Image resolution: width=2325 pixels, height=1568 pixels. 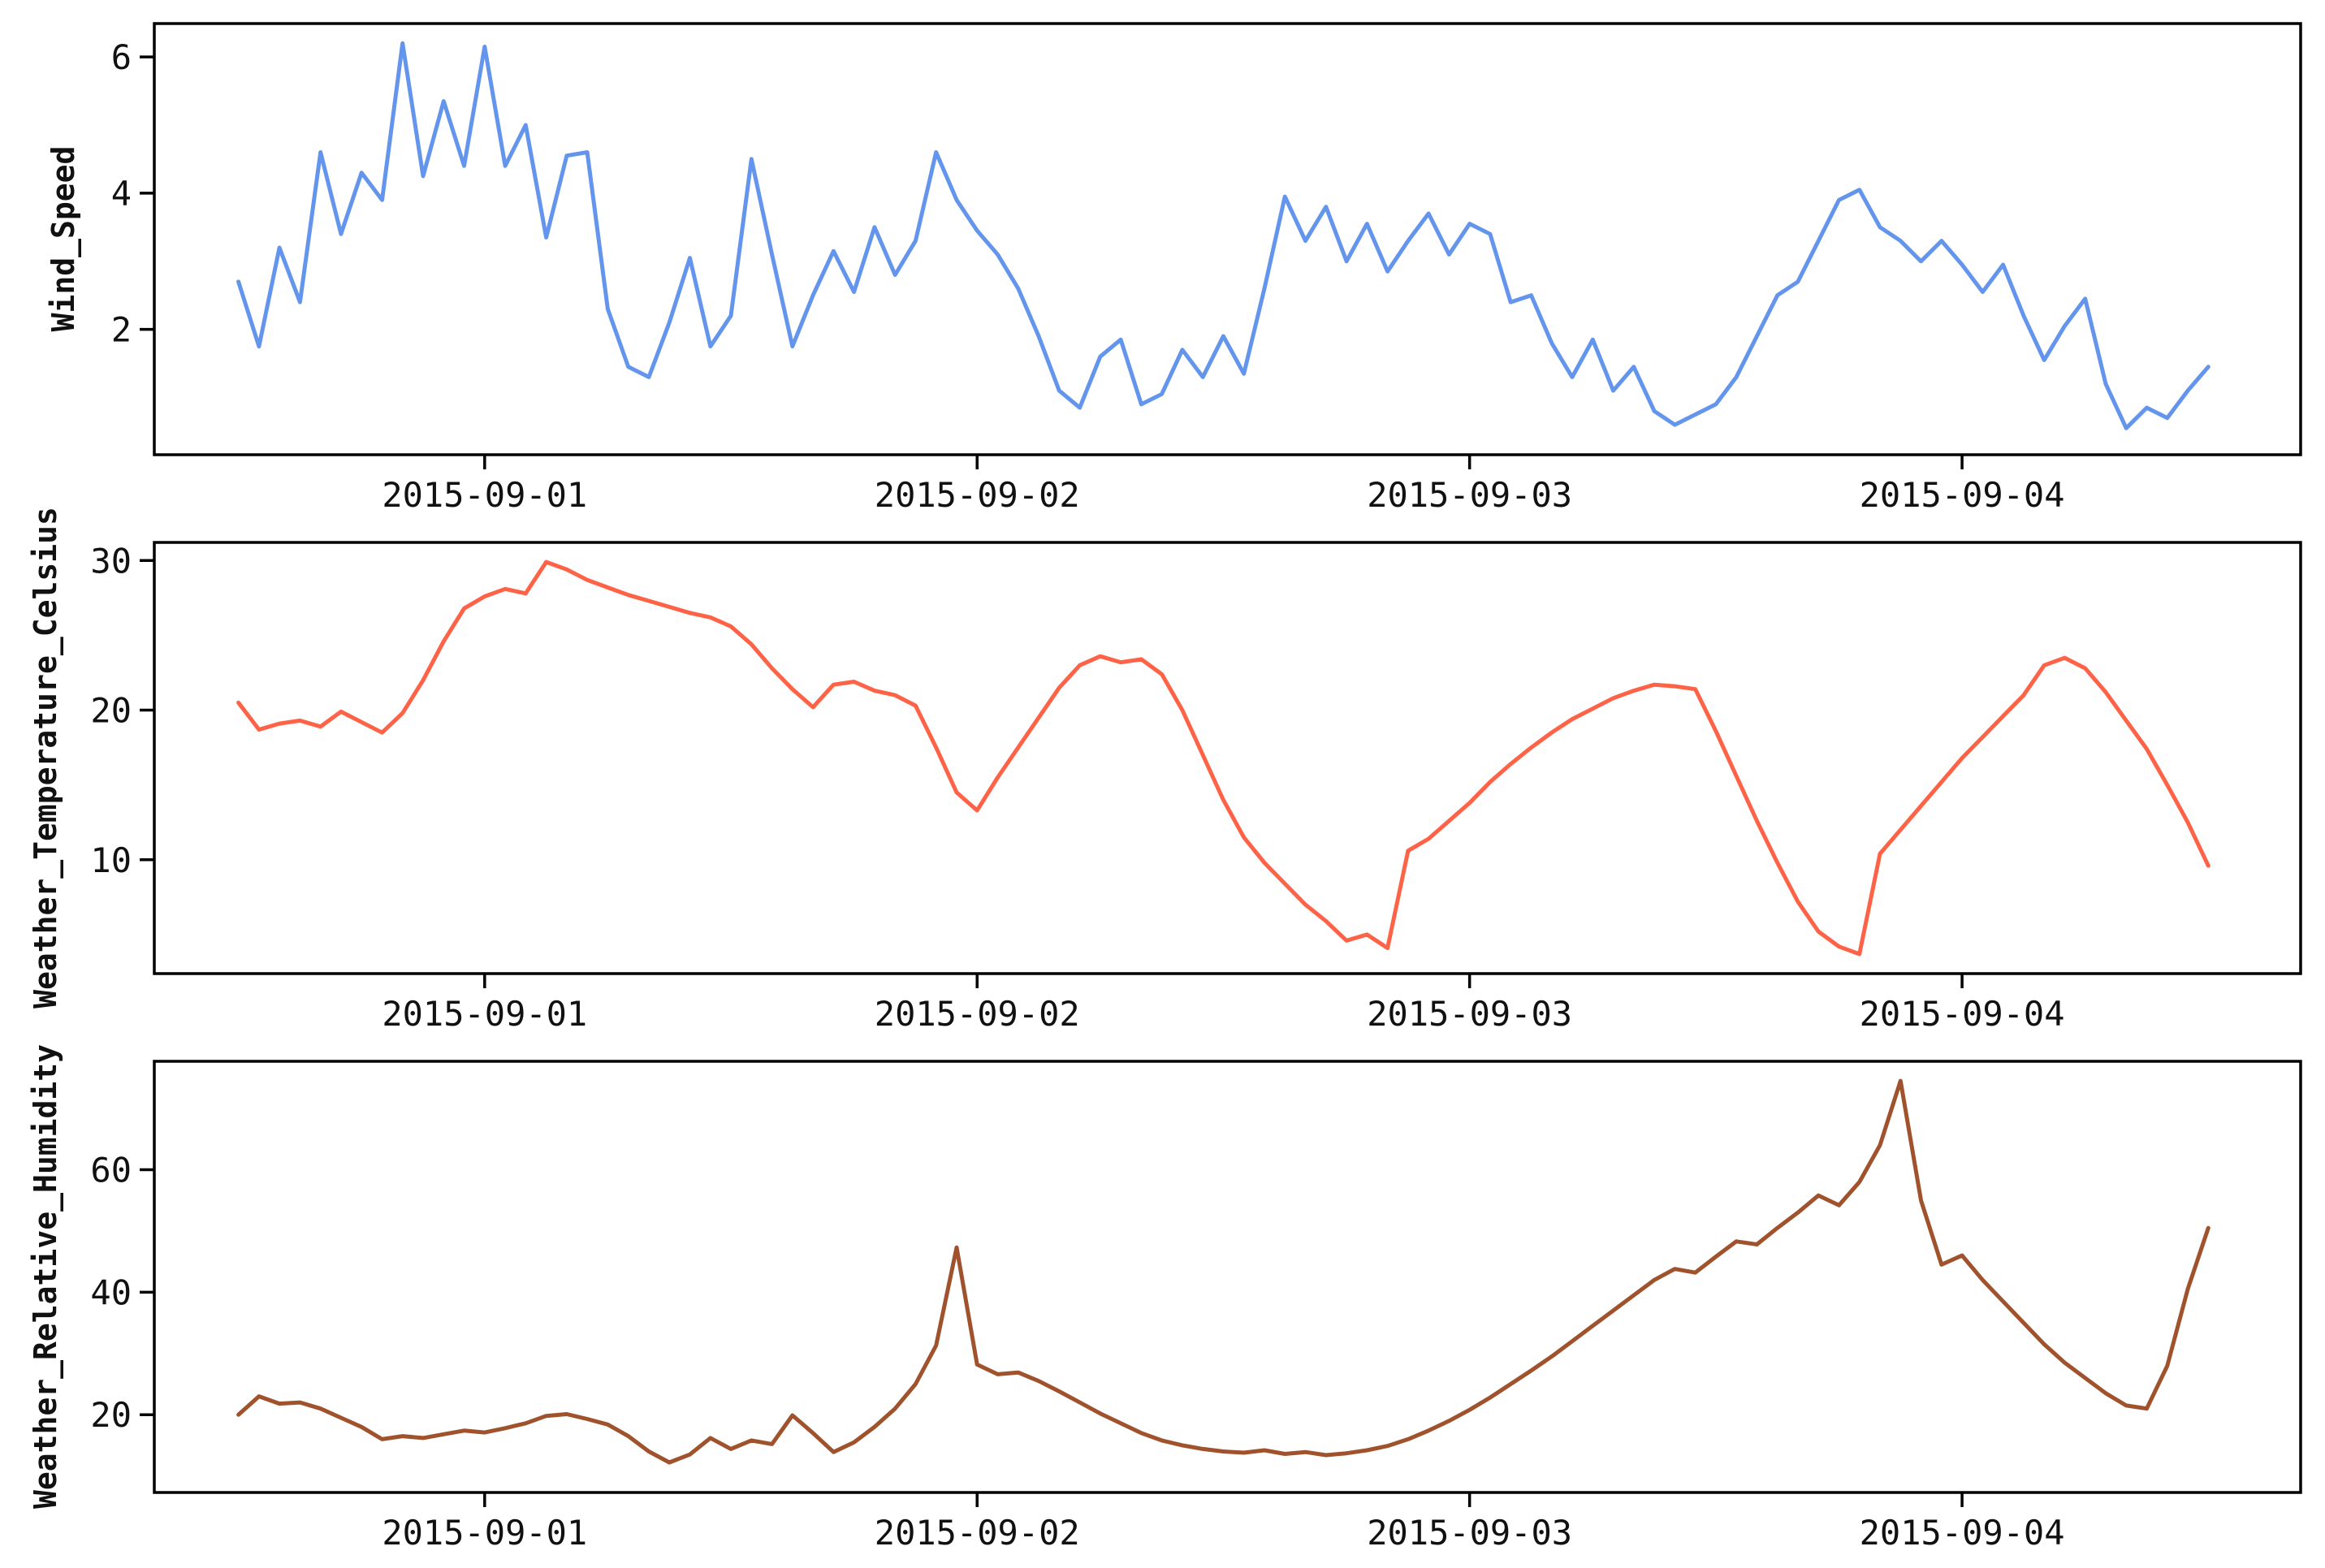 I want to click on y-axis-label-temperature: Weather_Temperature_Celsius, so click(x=45, y=758).